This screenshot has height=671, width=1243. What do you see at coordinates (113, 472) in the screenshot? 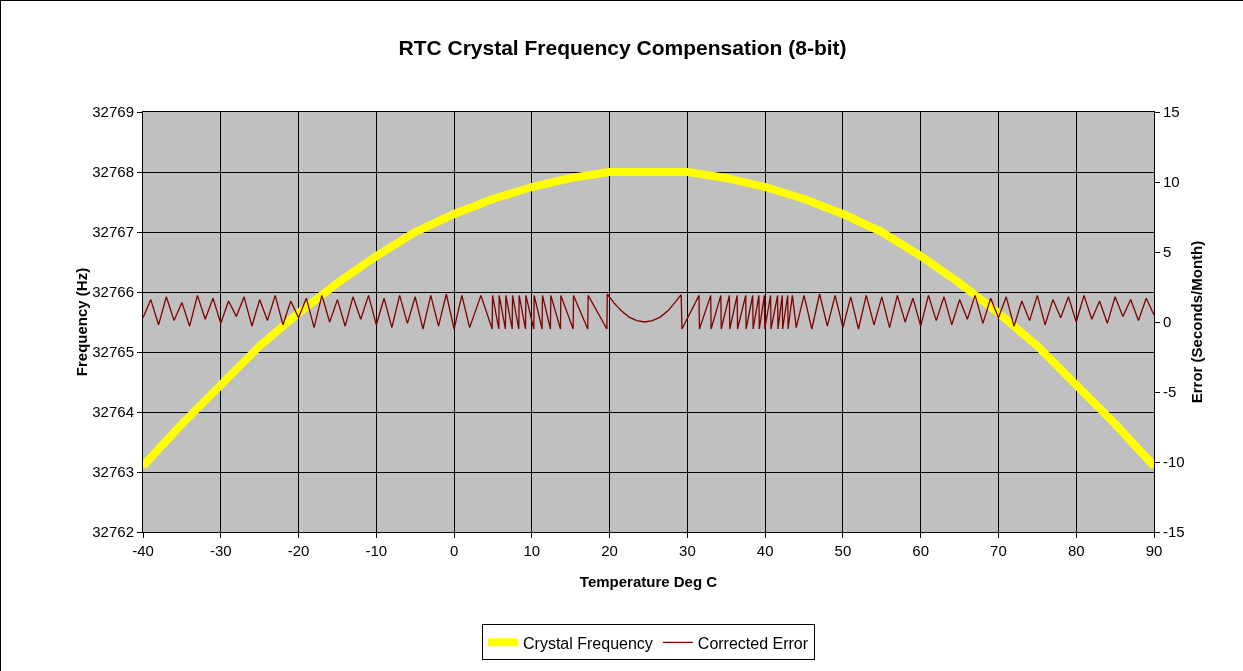
I see `y-tick-label: 32763` at bounding box center [113, 472].